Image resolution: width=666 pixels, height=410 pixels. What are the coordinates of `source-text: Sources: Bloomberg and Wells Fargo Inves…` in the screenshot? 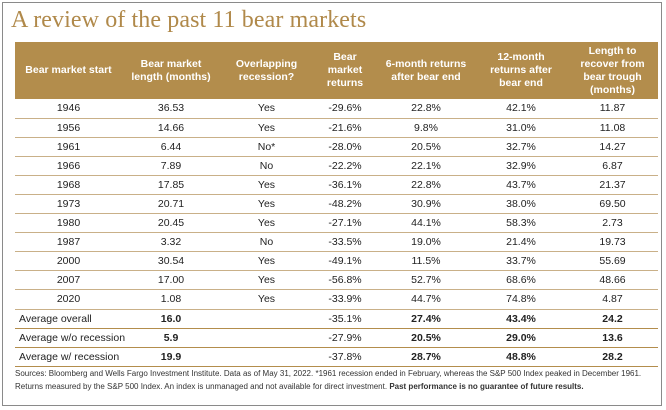 It's located at (328, 380).